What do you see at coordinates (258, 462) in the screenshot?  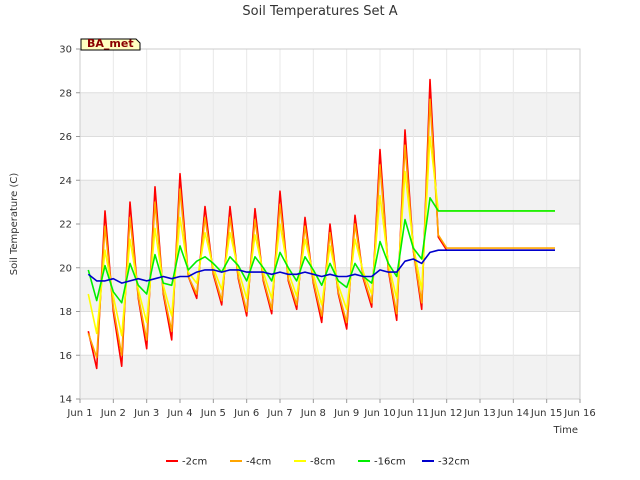 I see `legend-label: -4cm` at bounding box center [258, 462].